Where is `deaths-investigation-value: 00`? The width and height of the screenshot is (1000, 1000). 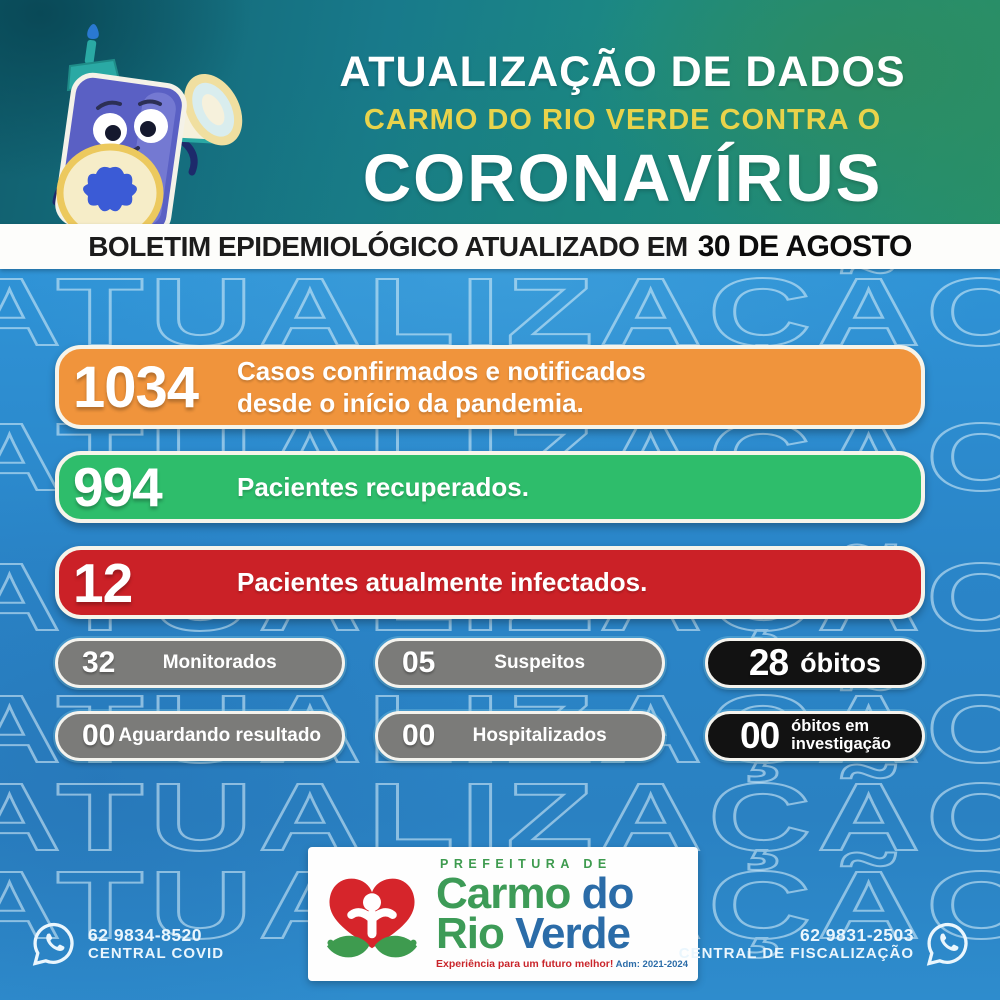
deaths-investigation-value: 00 is located at coordinates (760, 735).